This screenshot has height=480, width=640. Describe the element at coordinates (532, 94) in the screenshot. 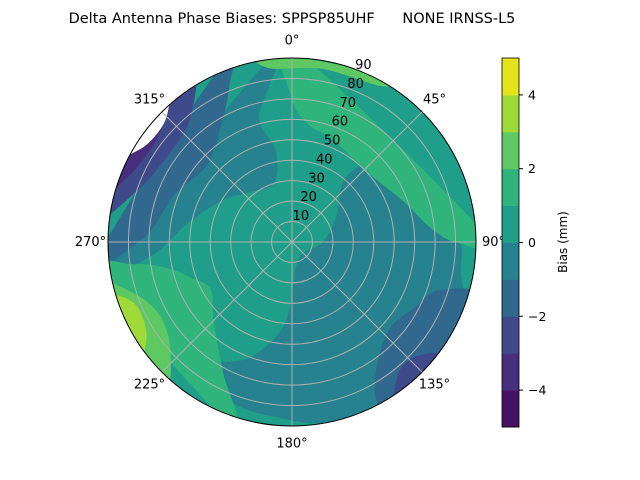

I see `colorbar-tick-label: 4` at that location.